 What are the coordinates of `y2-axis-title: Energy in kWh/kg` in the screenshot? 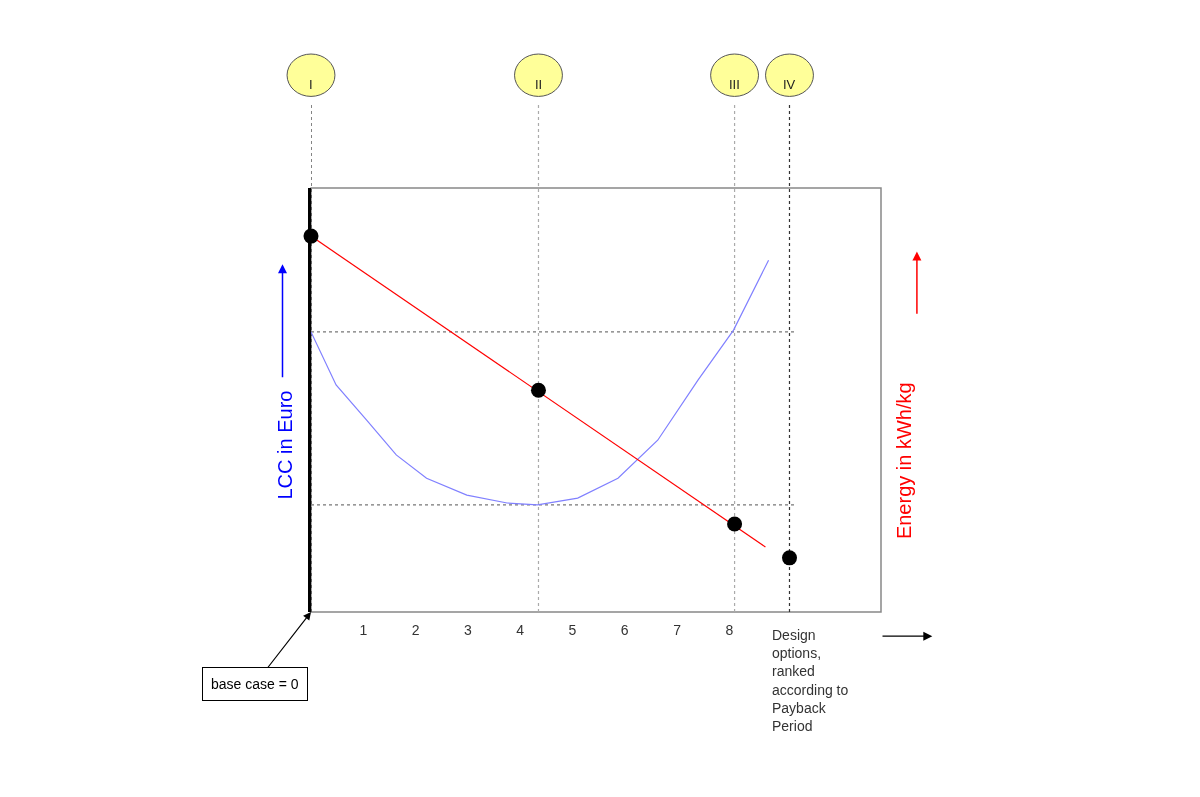 It's located at (903, 461).